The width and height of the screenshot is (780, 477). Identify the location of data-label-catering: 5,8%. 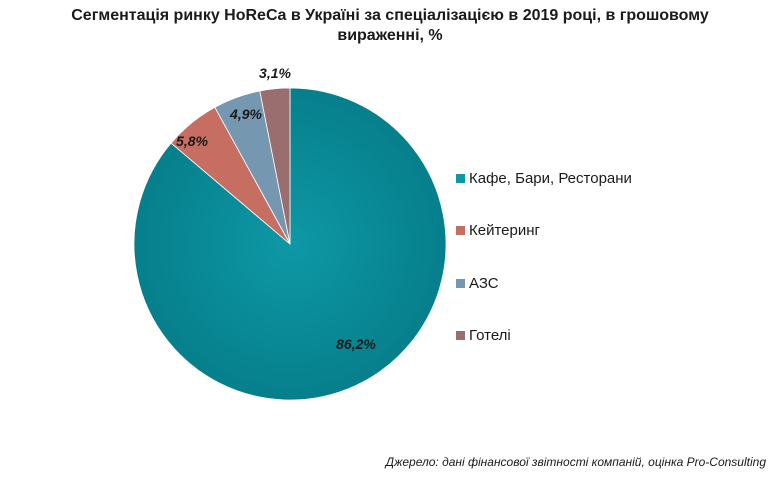
(192, 141).